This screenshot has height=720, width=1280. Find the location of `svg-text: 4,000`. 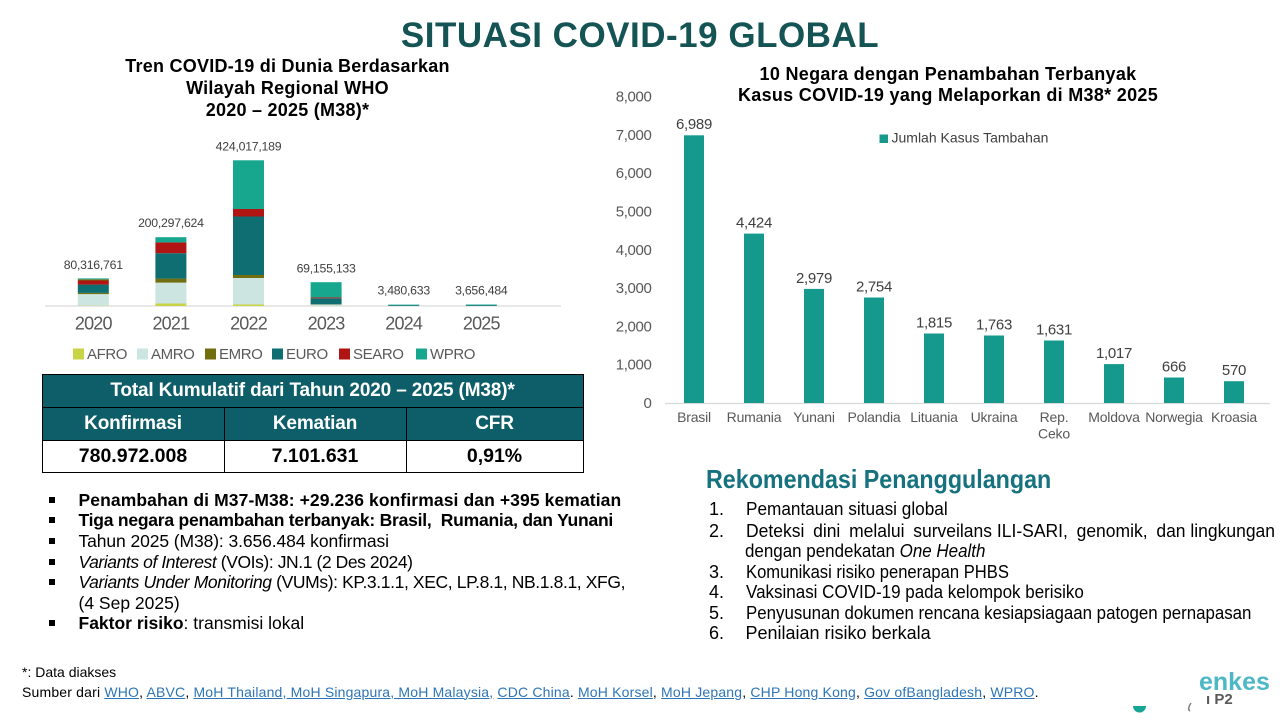

svg-text: 4,000 is located at coordinates (634, 250).